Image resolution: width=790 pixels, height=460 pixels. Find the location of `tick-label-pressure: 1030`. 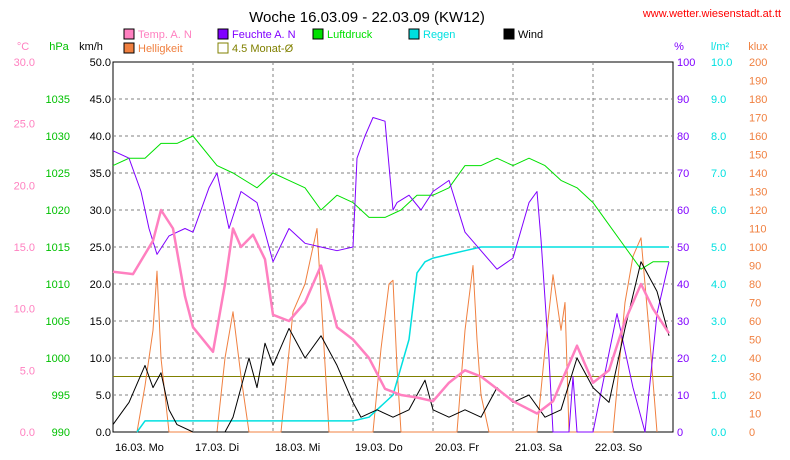

tick-label-pressure: 1030 is located at coordinates (58, 137).